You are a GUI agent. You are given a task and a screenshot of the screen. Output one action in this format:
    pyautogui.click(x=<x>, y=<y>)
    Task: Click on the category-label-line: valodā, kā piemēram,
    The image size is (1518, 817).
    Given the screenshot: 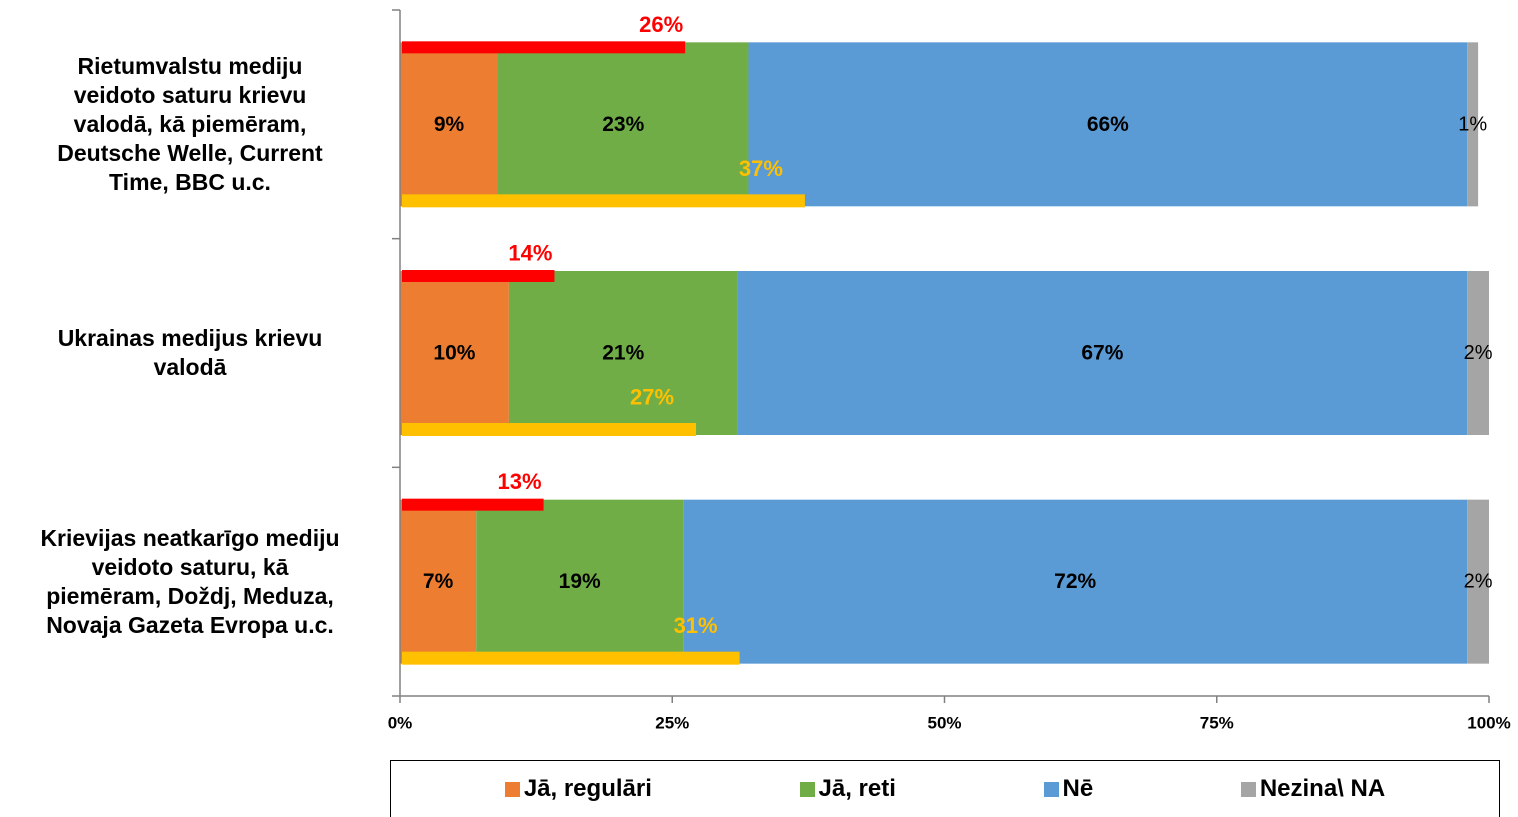 What is the action you would take?
    pyautogui.click(x=190, y=123)
    